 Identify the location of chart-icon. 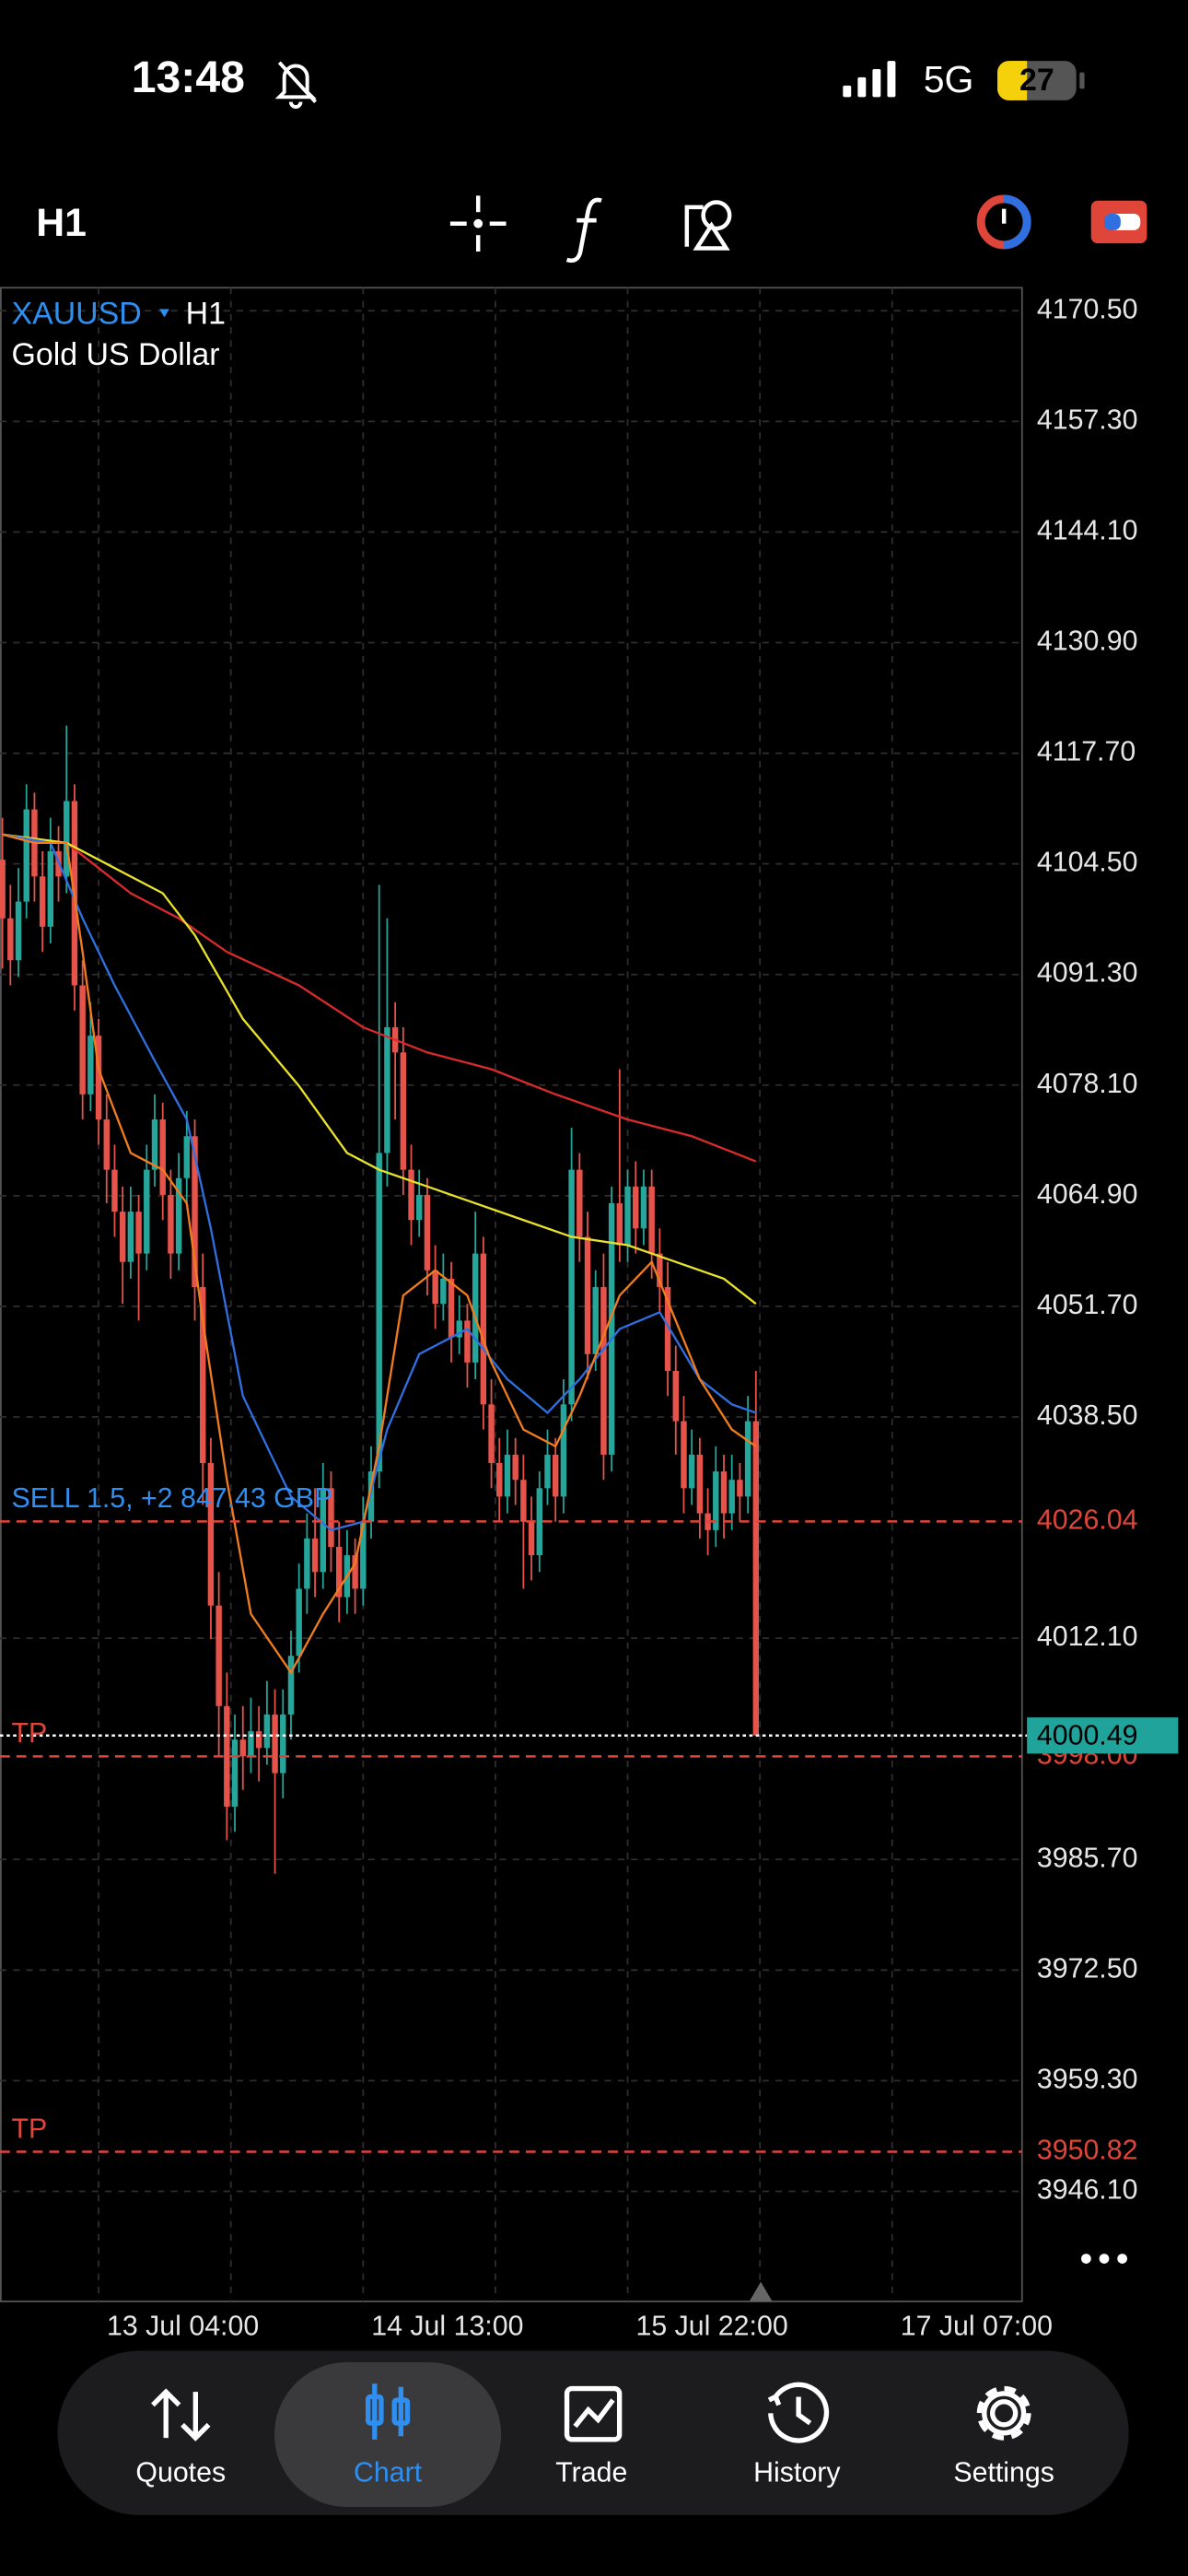
(388, 2411).